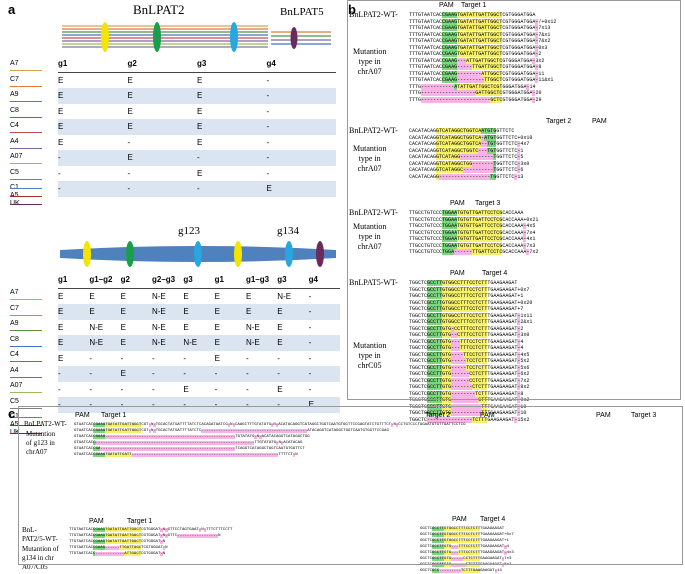 Image resolution: width=685 pixels, height=574 pixels. Describe the element at coordinates (14, 323) in the screenshot. I see `row-label-text: A9` at that location.